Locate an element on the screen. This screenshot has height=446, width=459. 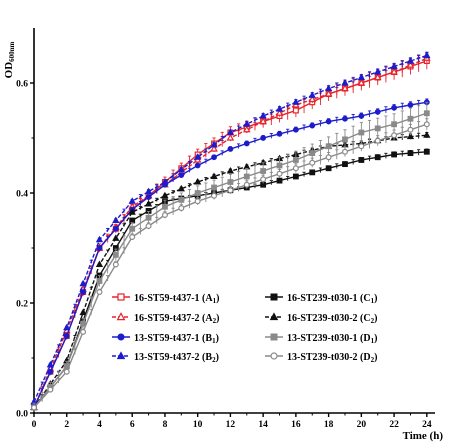
x-tick-label: 8 is located at coordinates (165, 425).